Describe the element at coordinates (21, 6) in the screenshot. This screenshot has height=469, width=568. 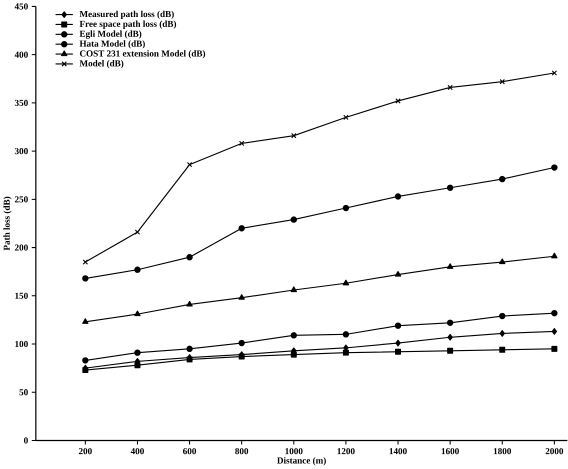
I see `y-tick-label: 450` at that location.